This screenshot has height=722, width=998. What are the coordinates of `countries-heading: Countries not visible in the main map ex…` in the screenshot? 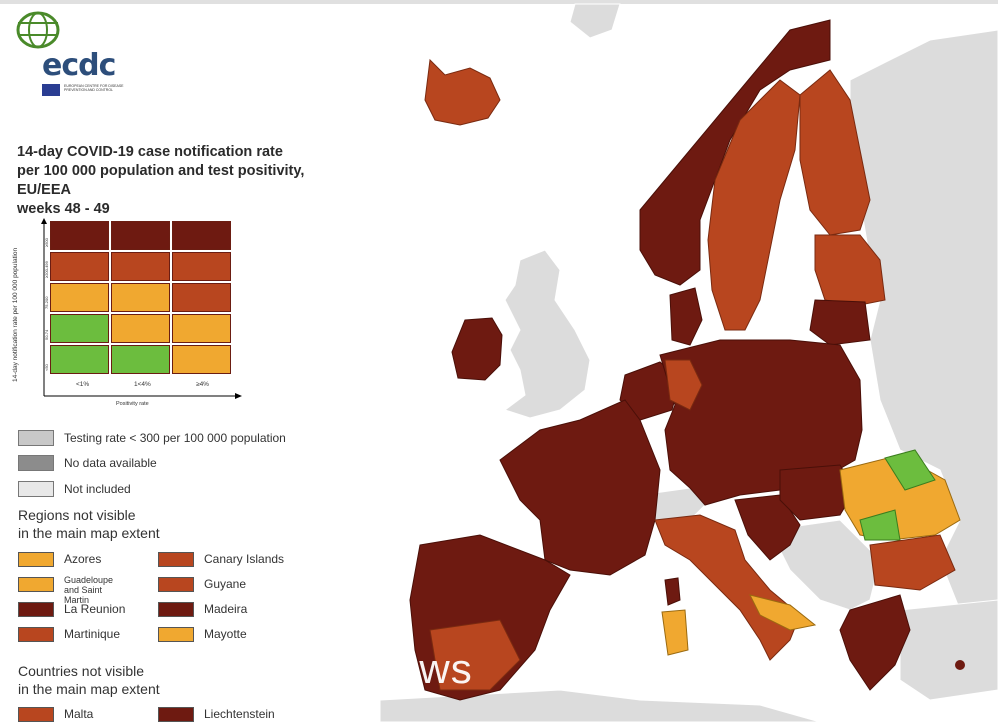 It's located at (89, 680).